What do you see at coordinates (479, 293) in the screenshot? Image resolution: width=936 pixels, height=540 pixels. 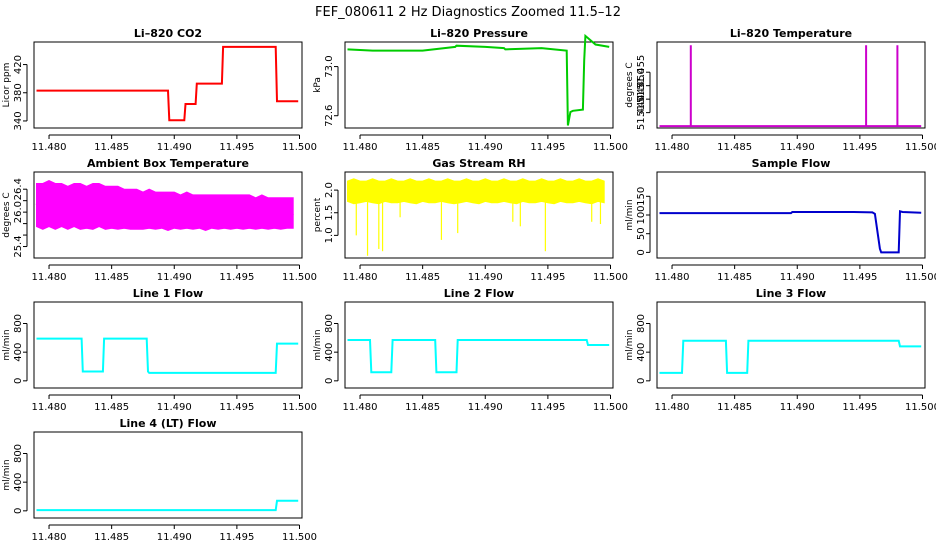 I see `panel-title: Line 2 Flow` at bounding box center [479, 293].